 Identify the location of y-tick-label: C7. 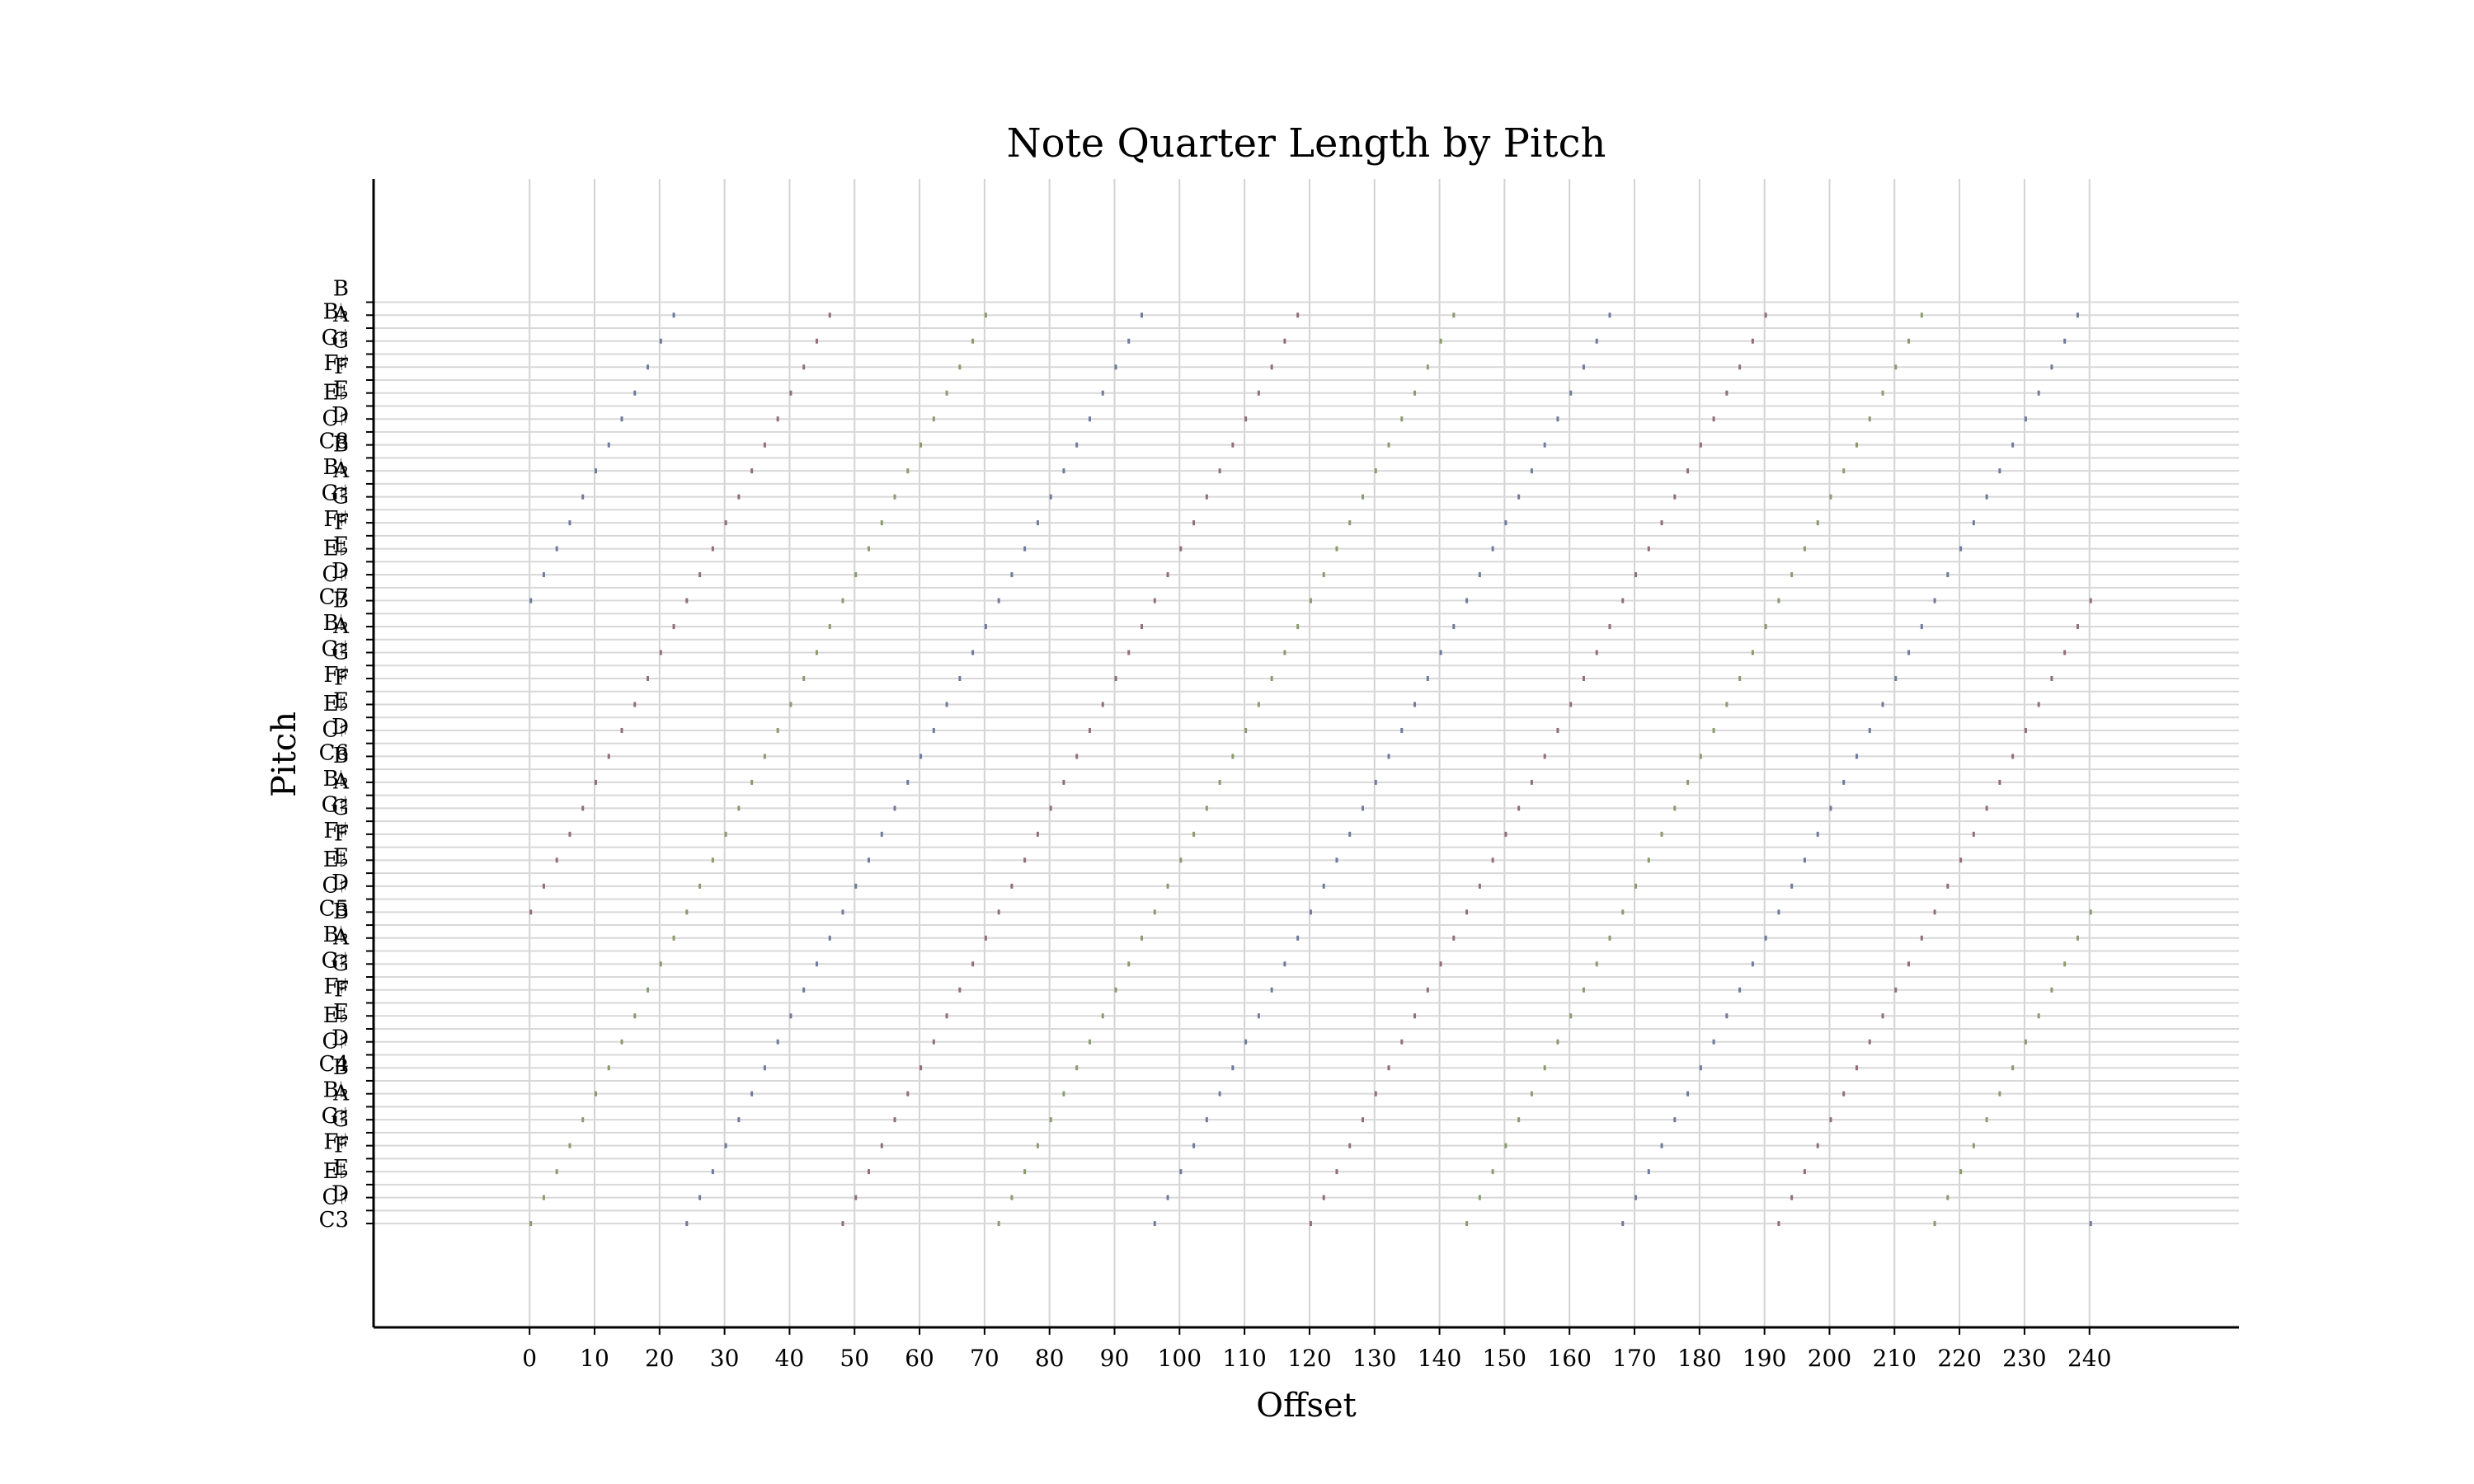
(334, 597).